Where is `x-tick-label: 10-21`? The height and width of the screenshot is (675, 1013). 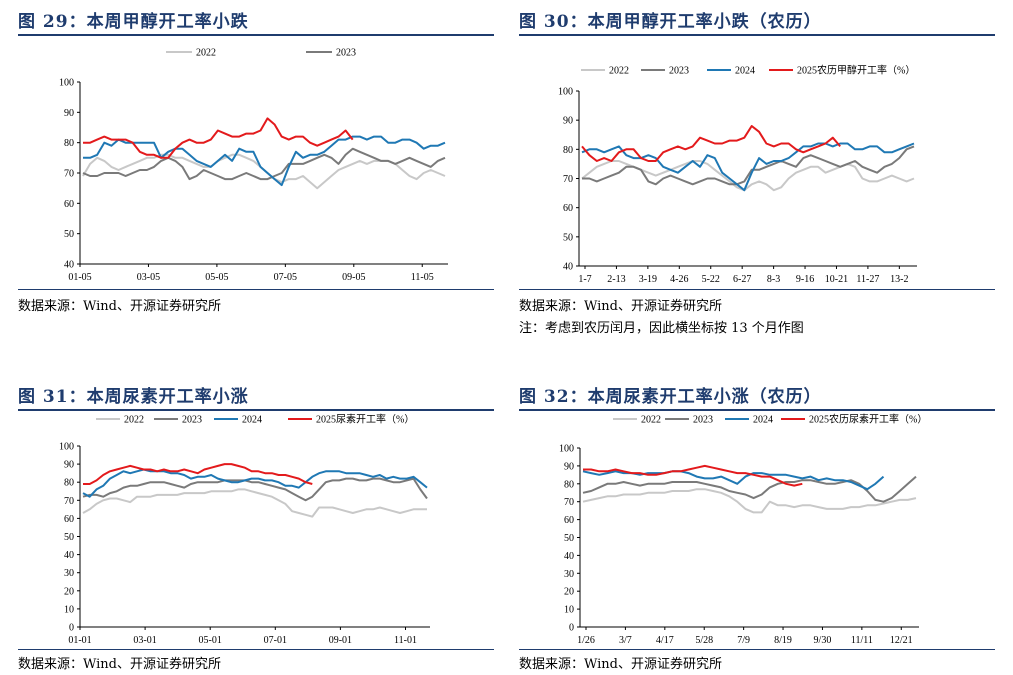 x-tick-label: 10-21 is located at coordinates (836, 279).